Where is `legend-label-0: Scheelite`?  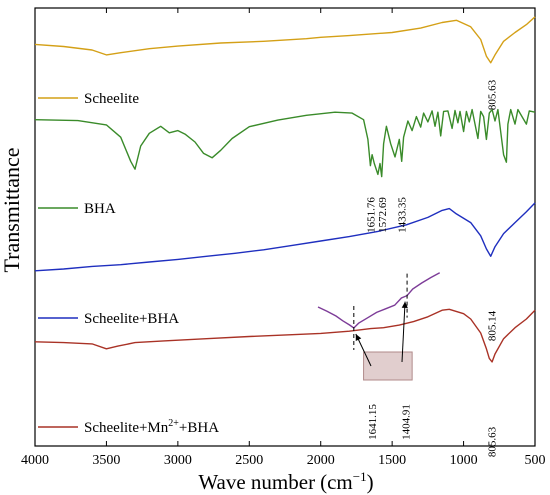
legend-label-0: Scheelite is located at coordinates (111, 99).